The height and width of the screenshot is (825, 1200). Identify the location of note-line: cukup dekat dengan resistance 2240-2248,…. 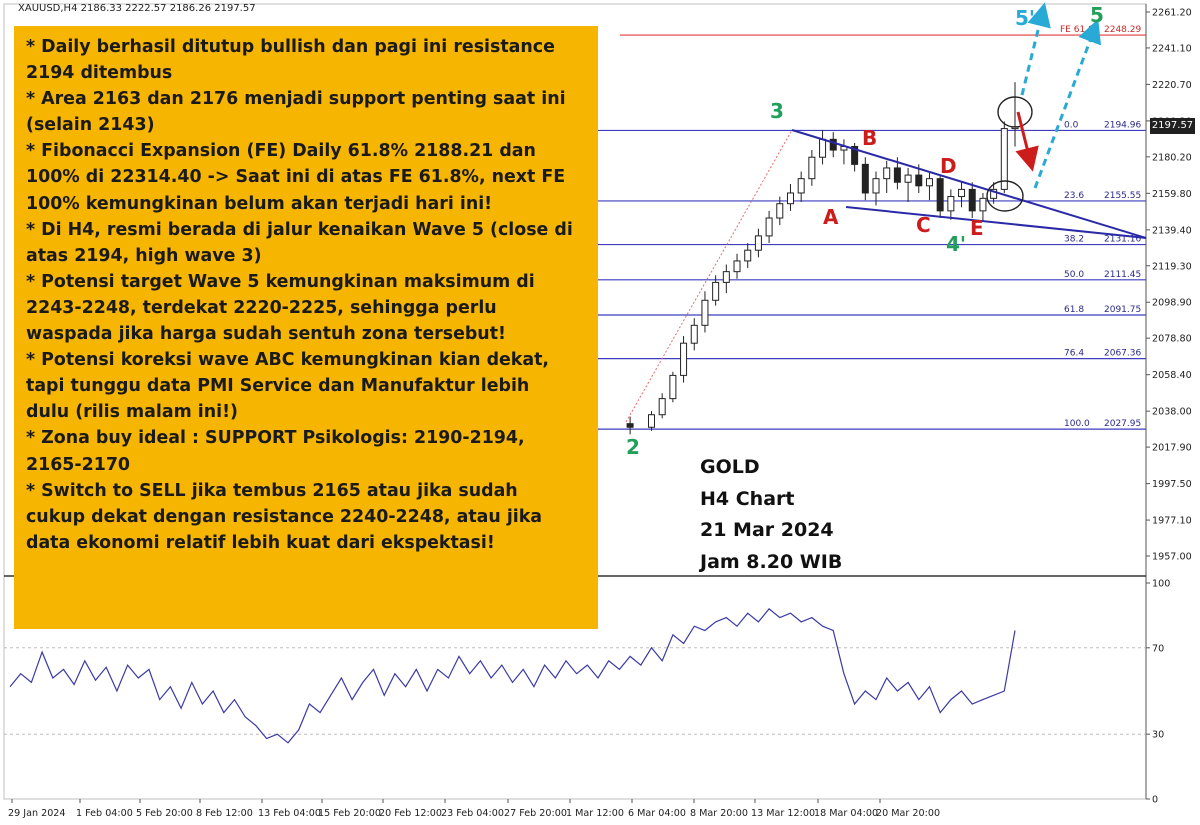
(284, 516).